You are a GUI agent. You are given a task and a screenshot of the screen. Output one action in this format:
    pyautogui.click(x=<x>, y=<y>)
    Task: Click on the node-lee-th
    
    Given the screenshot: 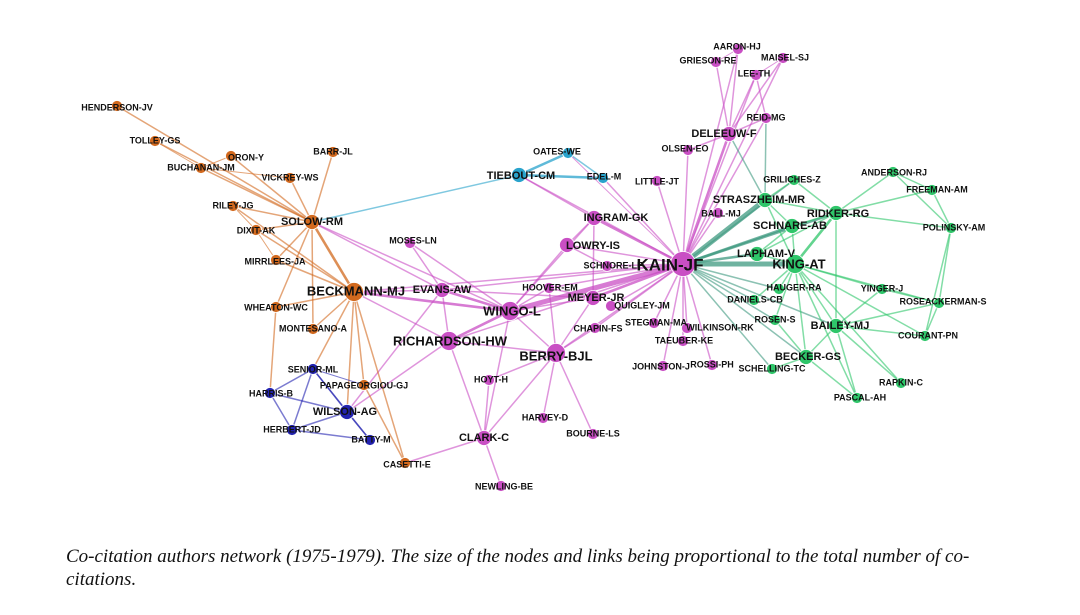 What is the action you would take?
    pyautogui.click(x=756, y=75)
    